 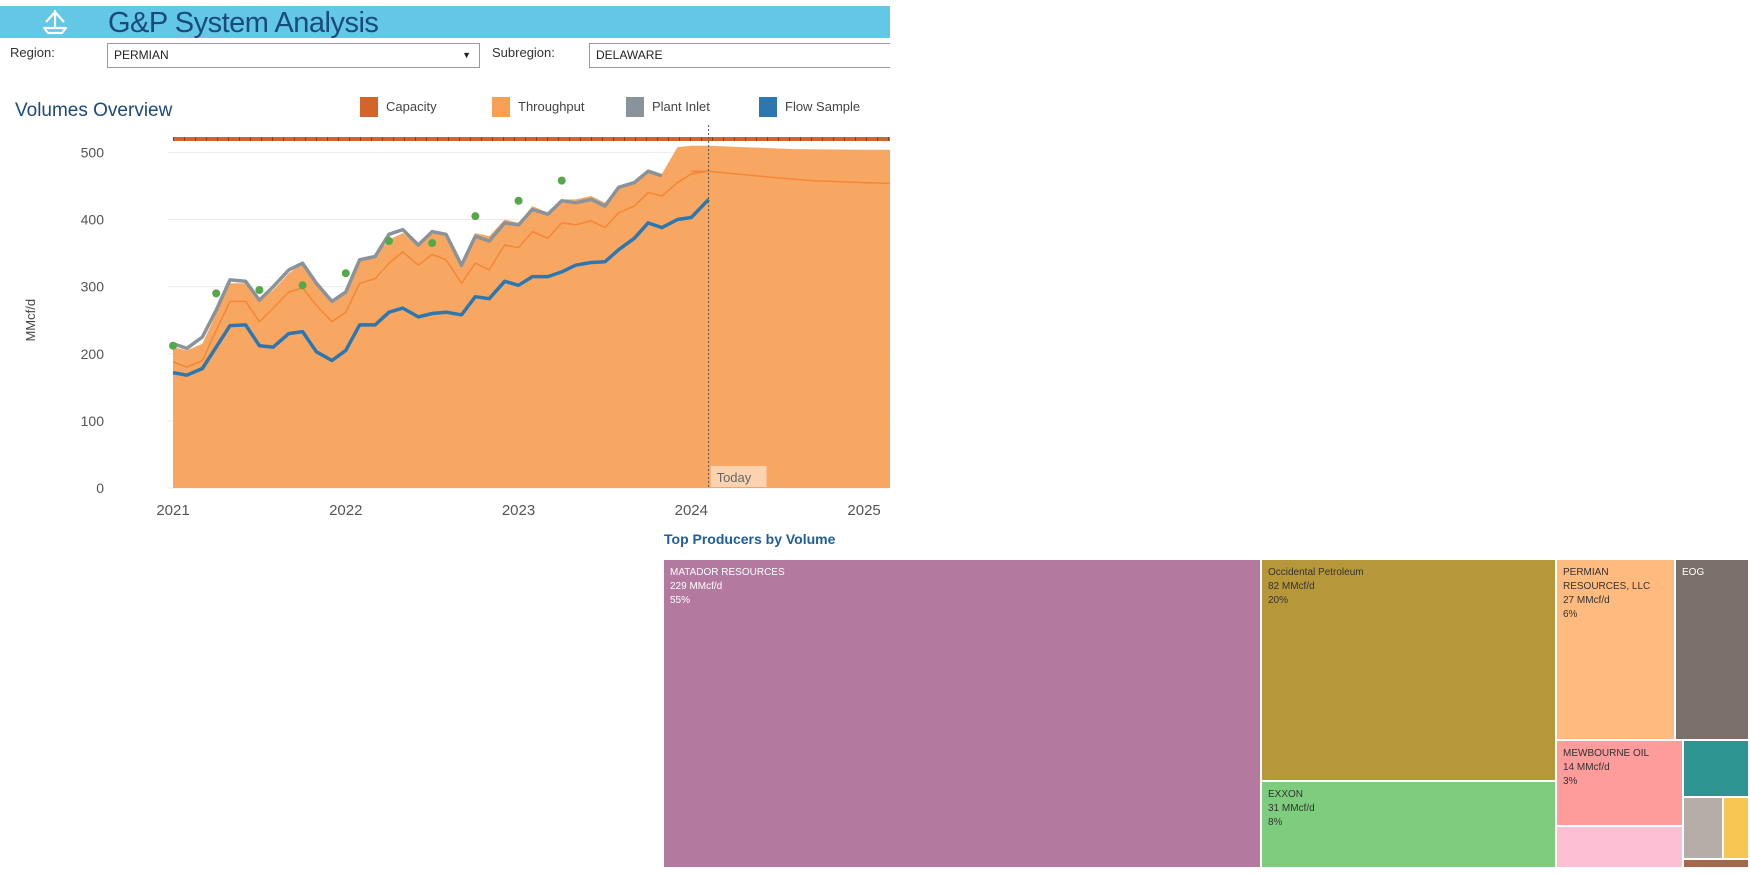 I want to click on x-tick-label: 2024, so click(x=691, y=510).